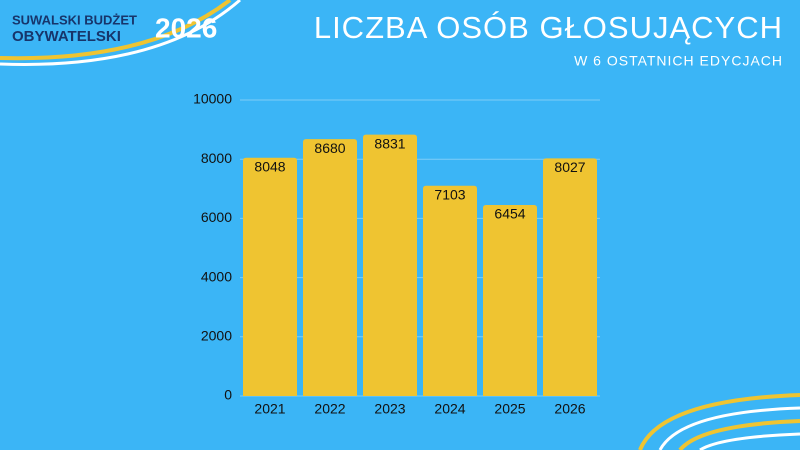 The width and height of the screenshot is (800, 450). Describe the element at coordinates (269, 409) in the screenshot. I see `x-tick-label: 2021` at that location.